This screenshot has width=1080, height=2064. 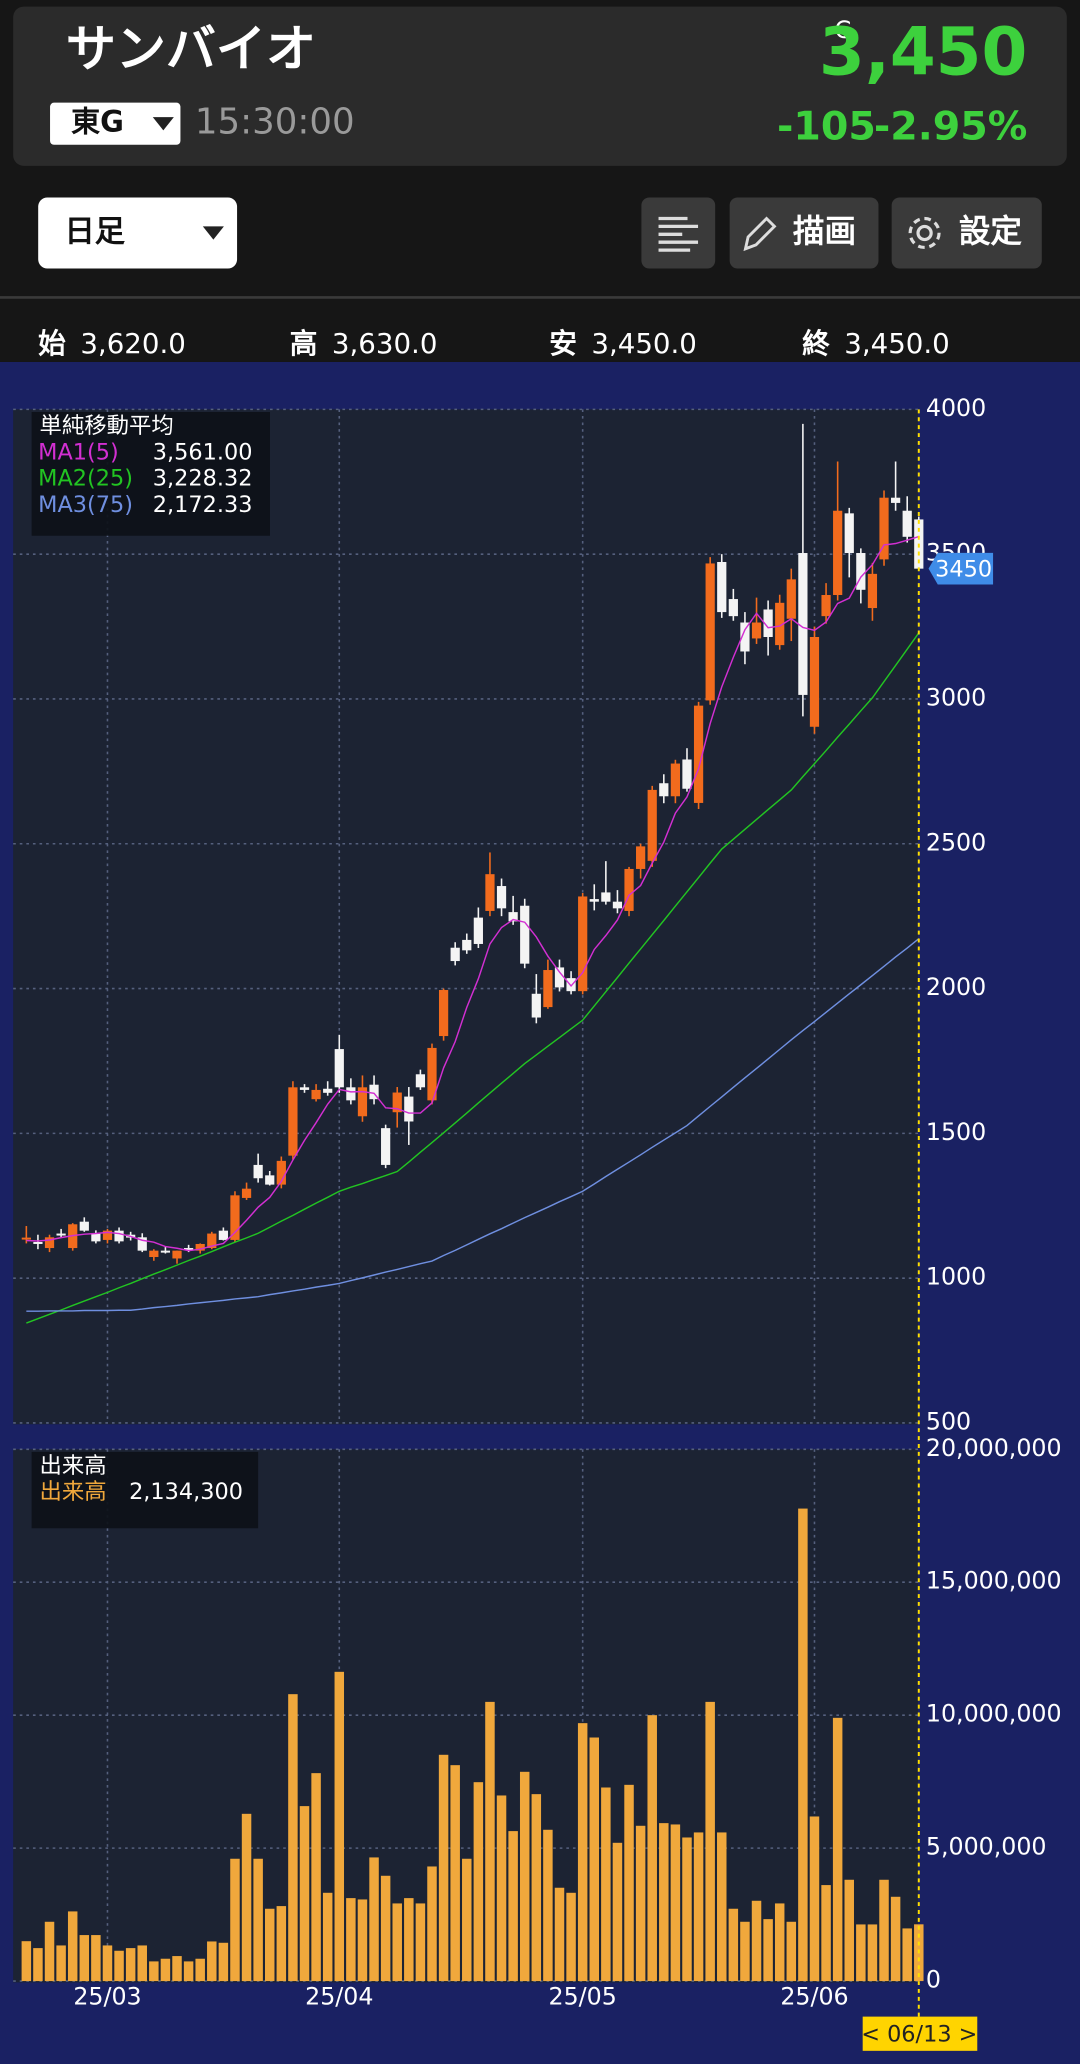 I want to click on x-tick-label: 25/05, so click(x=583, y=1997).